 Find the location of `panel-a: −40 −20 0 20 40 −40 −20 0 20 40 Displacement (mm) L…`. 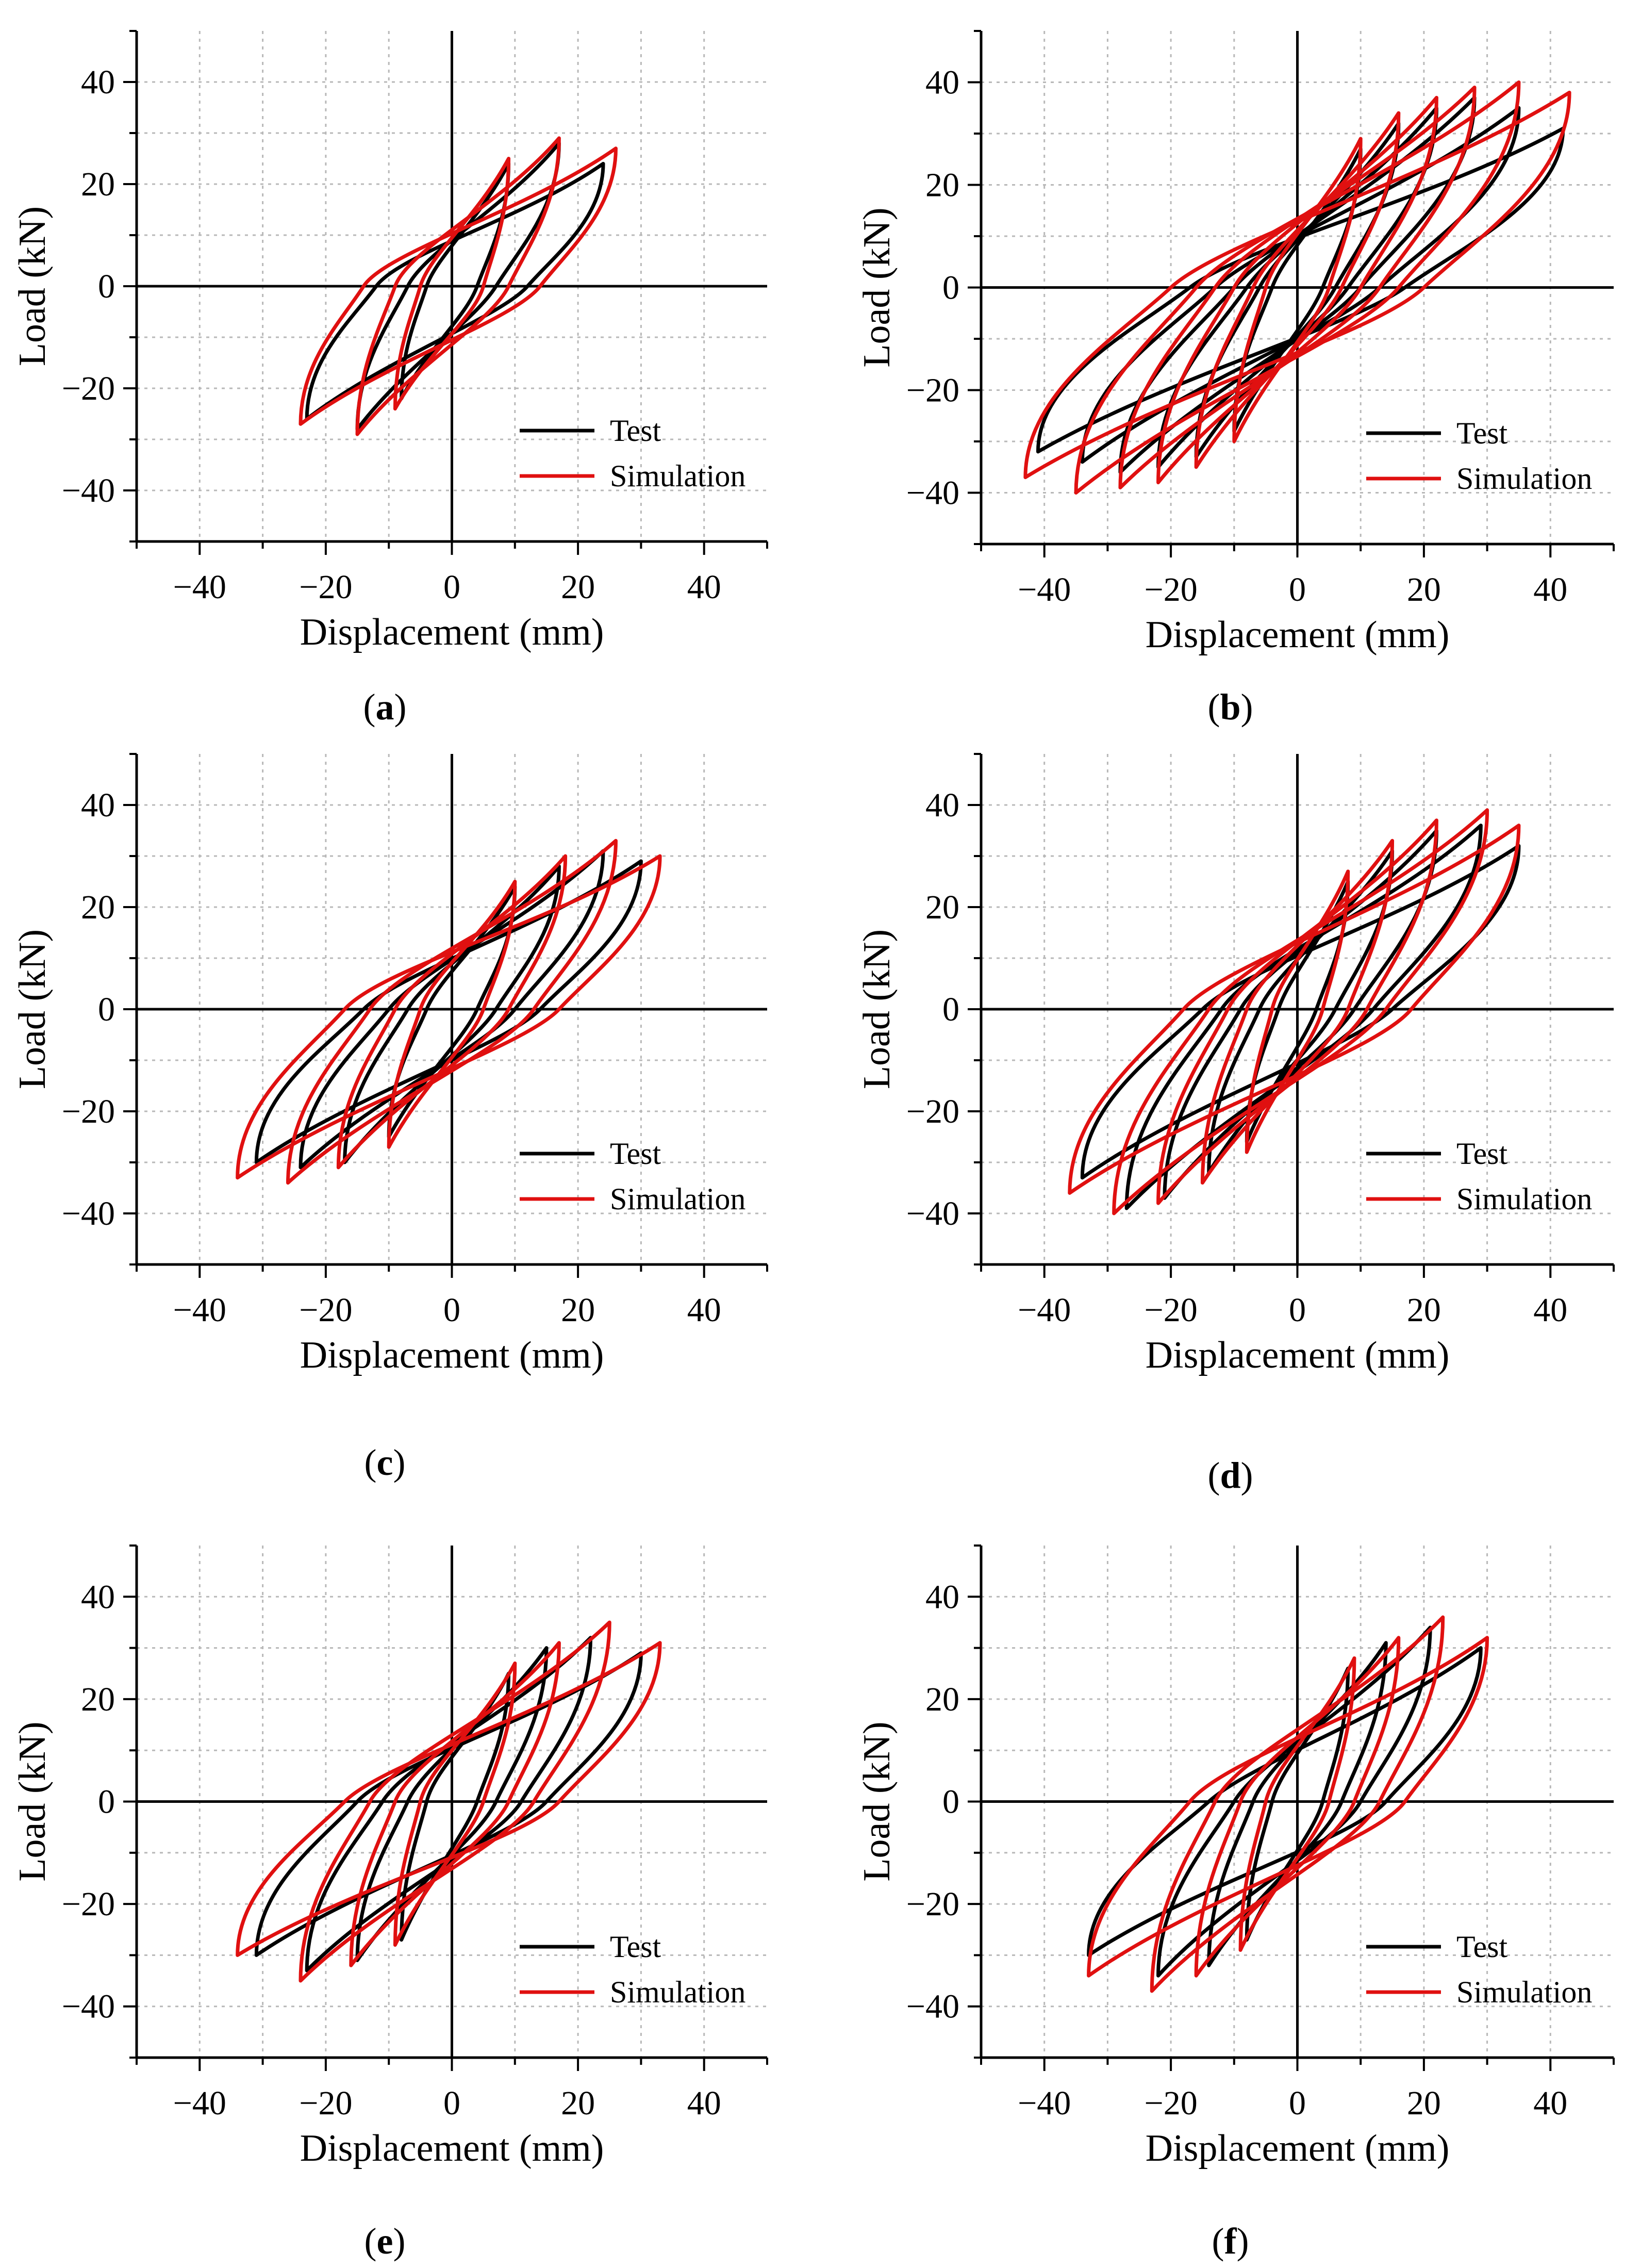

panel-a: −40 −20 0 20 40 −40 −20 0 20 40 Displacement (mm) L… is located at coordinates (390, 379).